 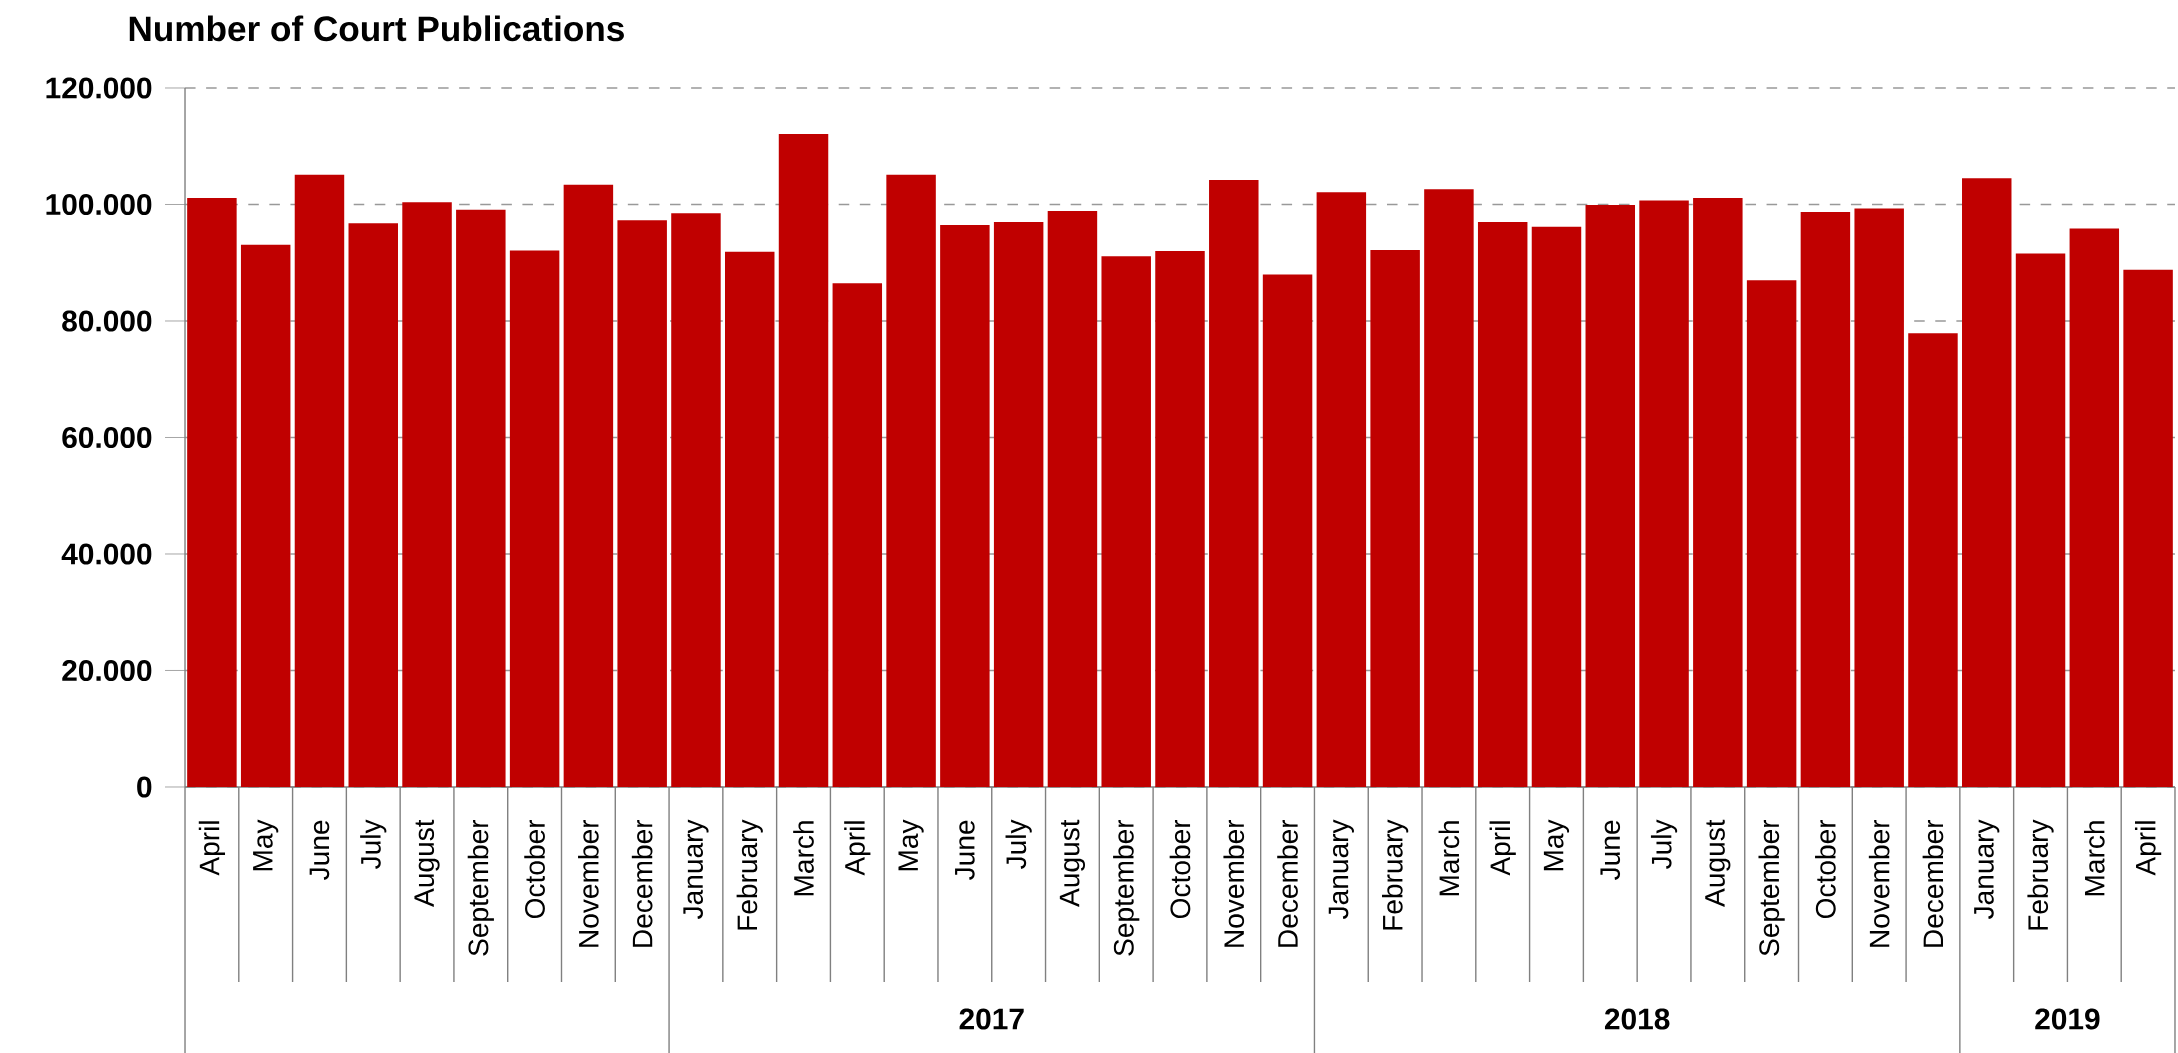 I want to click on y-tick-label: 20.000, so click(x=107, y=670).